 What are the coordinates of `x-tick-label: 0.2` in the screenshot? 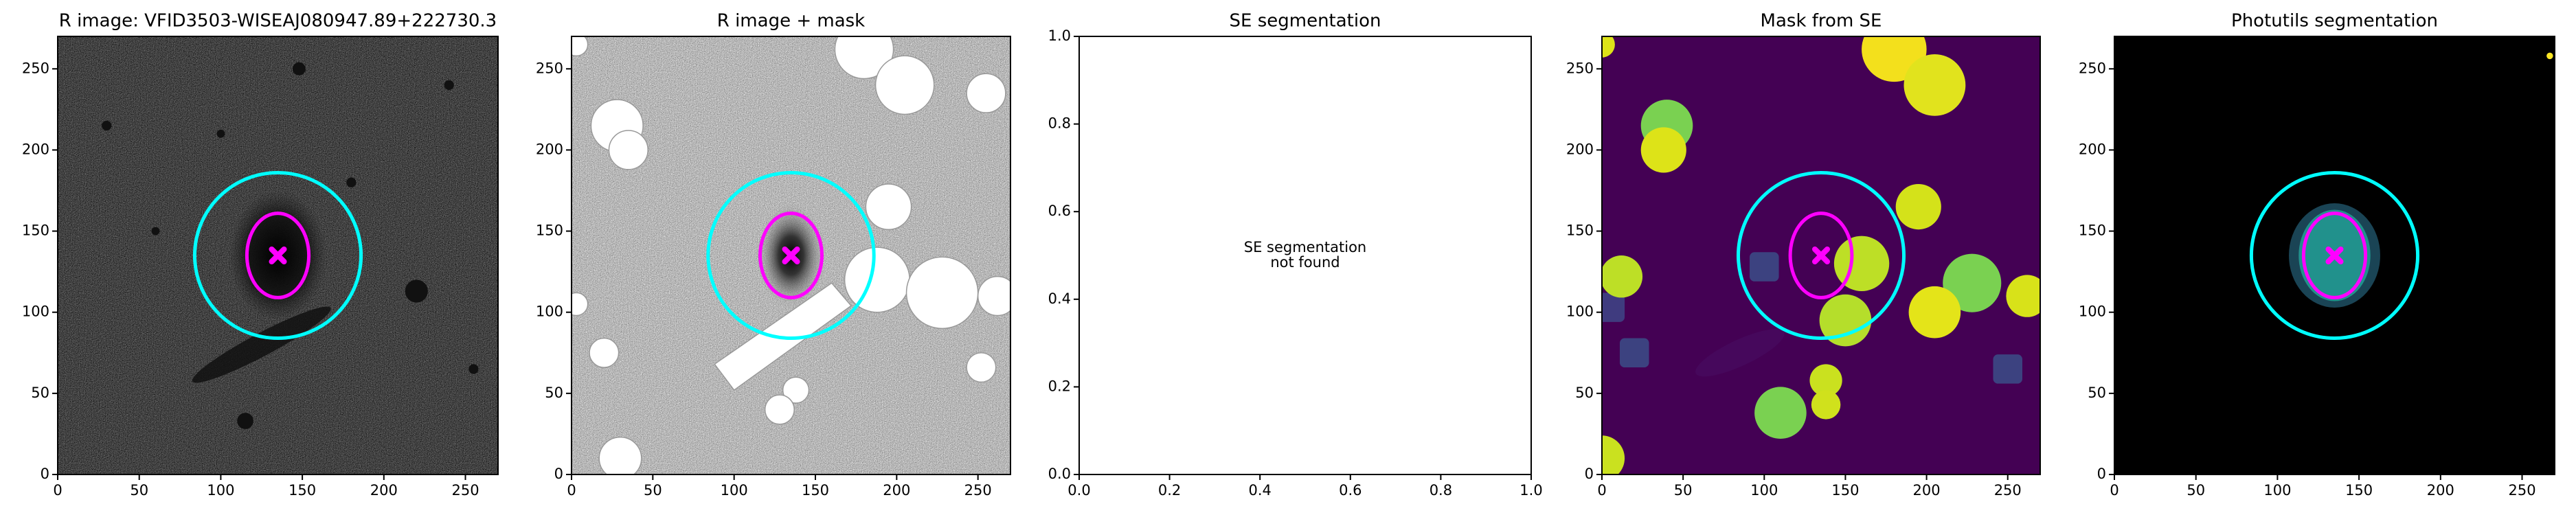 It's located at (1169, 490).